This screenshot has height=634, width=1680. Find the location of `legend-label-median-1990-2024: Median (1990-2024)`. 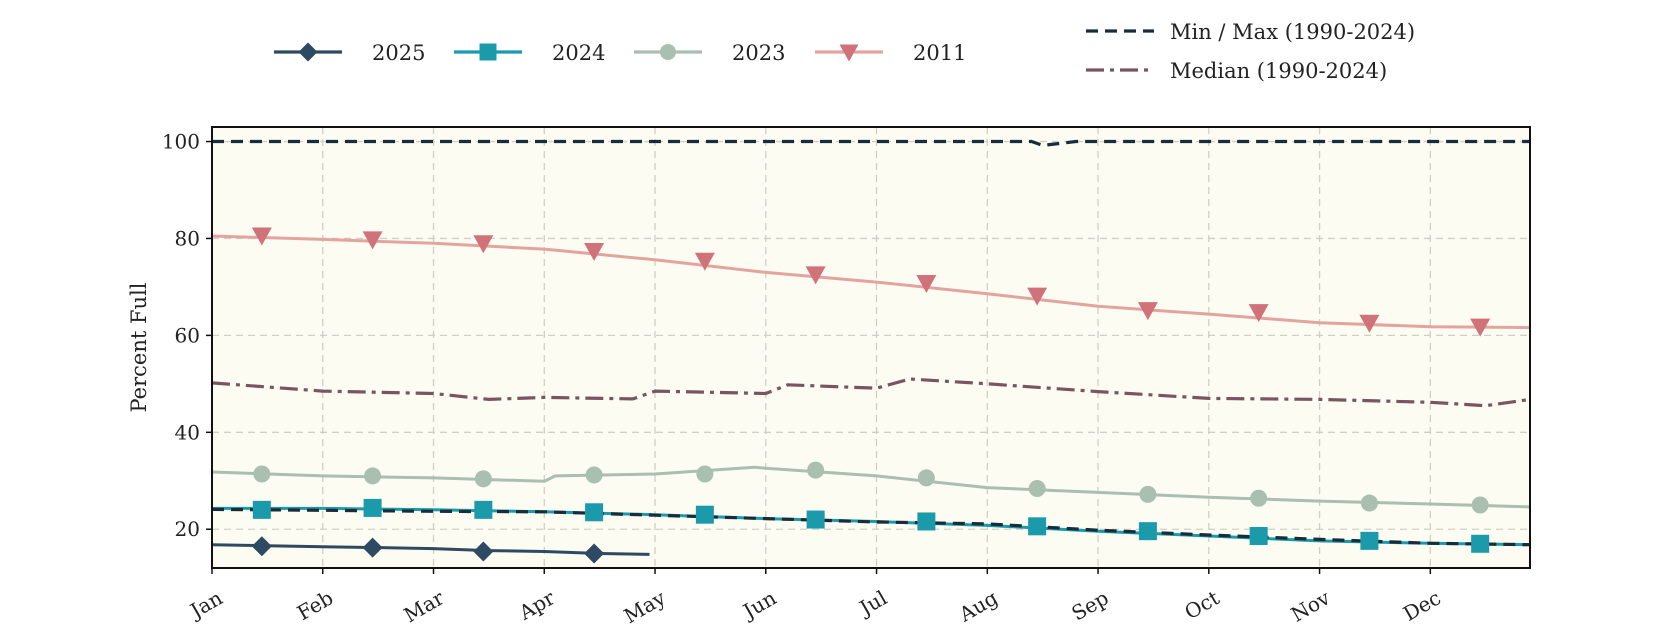

legend-label-median-1990-2024: Median (1990-2024) is located at coordinates (1278, 71).